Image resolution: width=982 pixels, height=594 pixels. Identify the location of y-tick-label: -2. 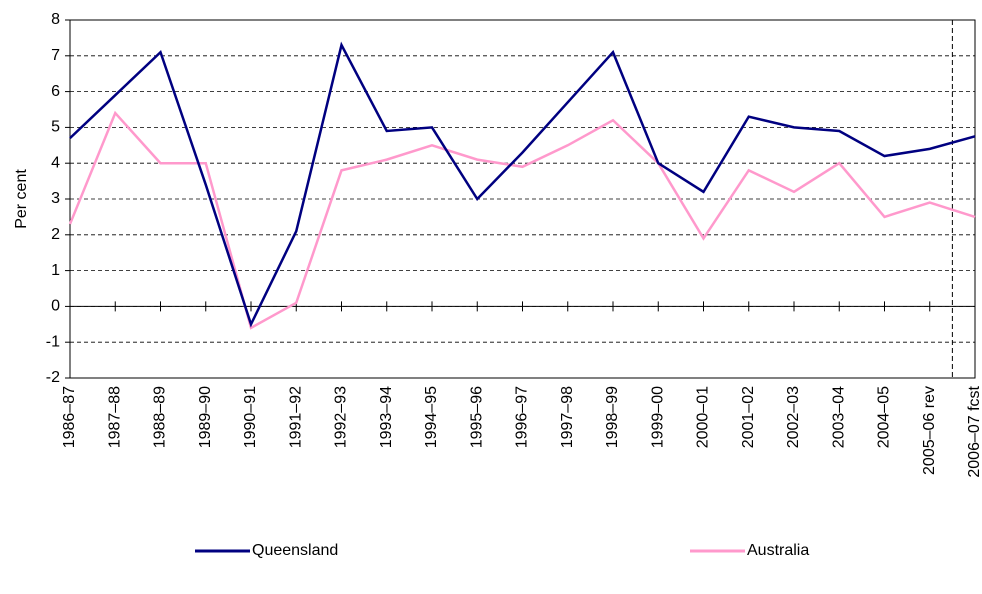
(53, 377).